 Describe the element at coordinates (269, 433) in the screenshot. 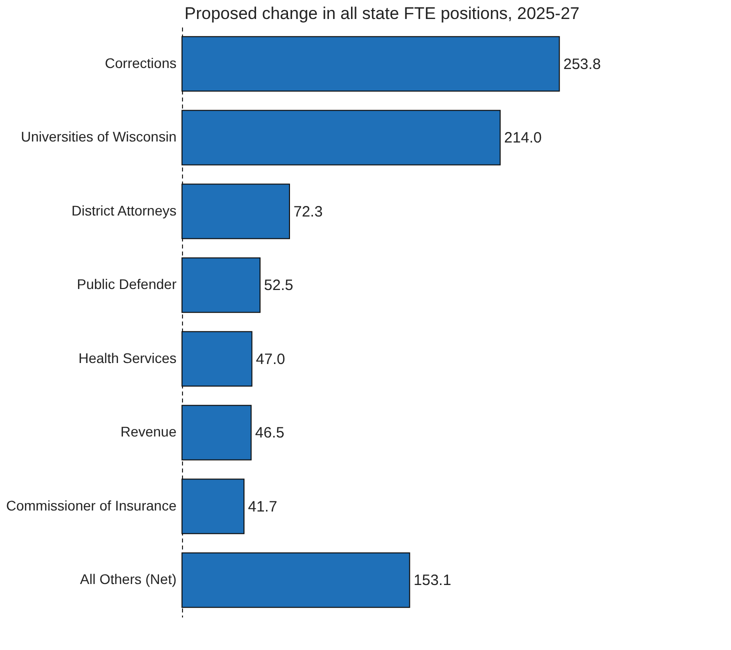

I see `data-label: 46.5` at that location.